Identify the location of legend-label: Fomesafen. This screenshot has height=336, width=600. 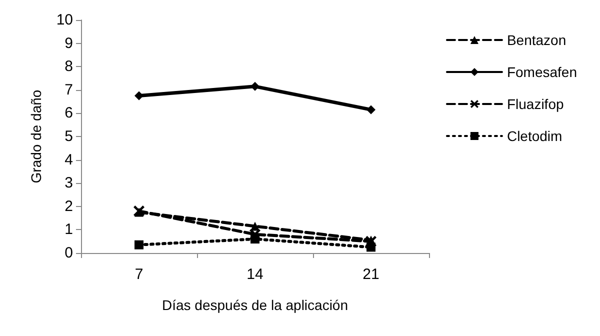
(542, 72).